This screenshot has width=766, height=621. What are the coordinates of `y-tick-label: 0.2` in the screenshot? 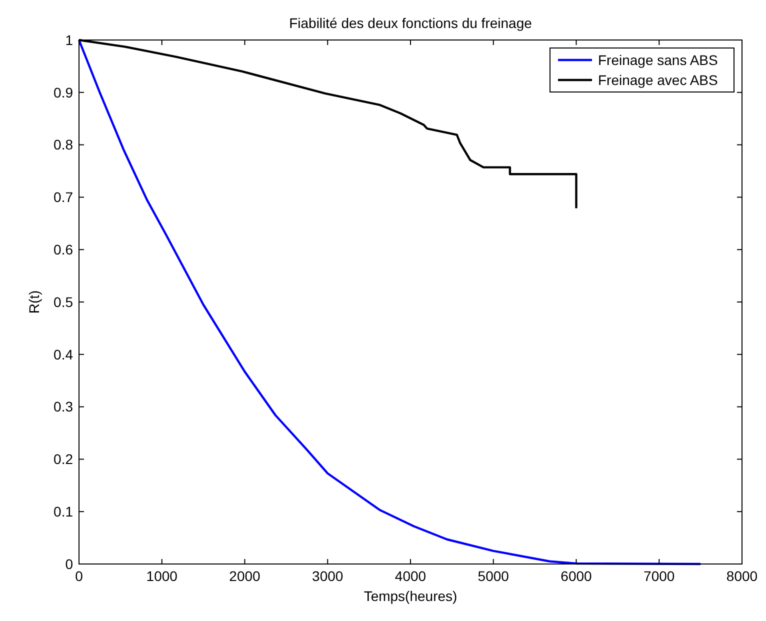 It's located at (64, 459).